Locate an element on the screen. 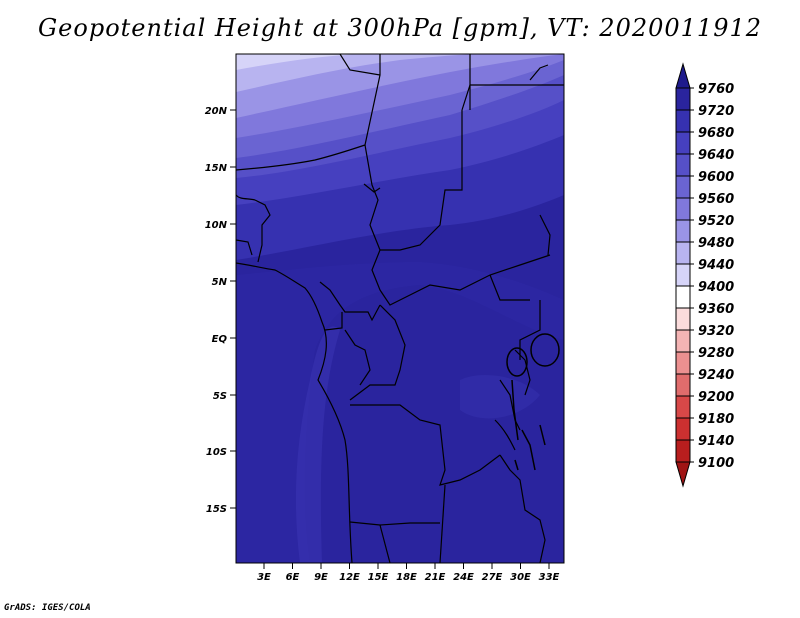 The height and width of the screenshot is (618, 800). lat-label: 15S is located at coordinates (216, 509).